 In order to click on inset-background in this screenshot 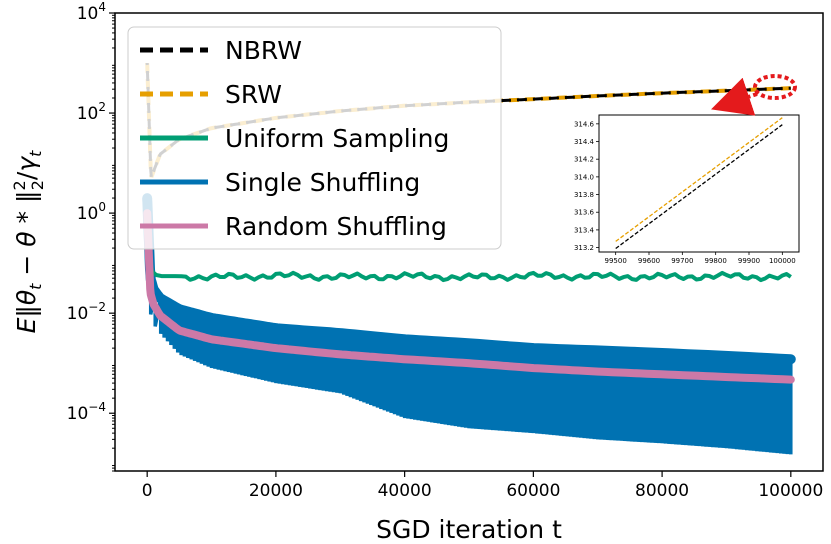, I will do `click(678, 184)`.